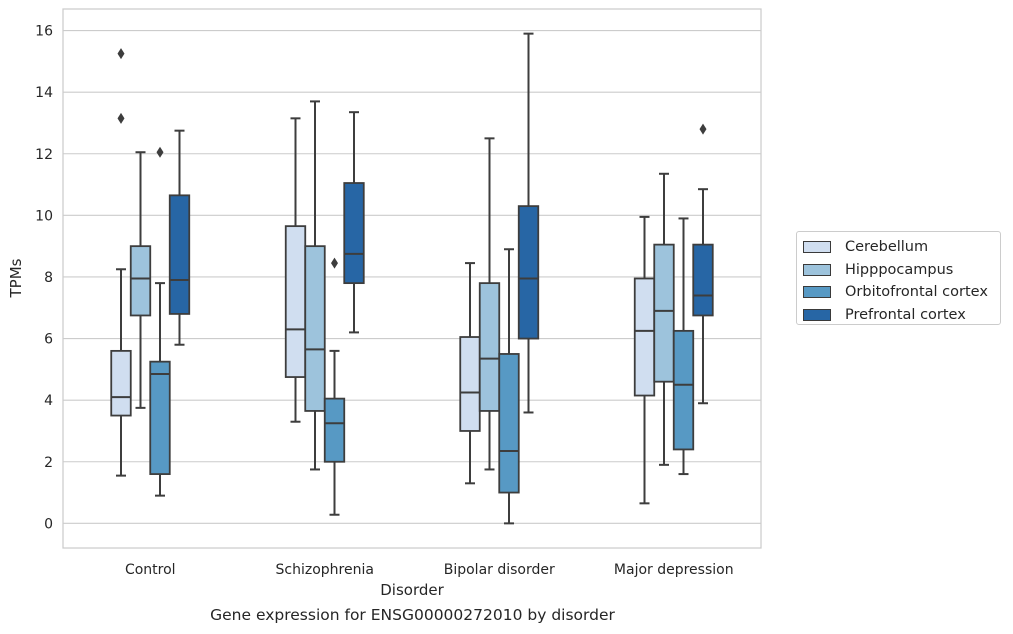 This screenshot has width=1013, height=634. I want to click on x-tick-label: Control, so click(150, 570).